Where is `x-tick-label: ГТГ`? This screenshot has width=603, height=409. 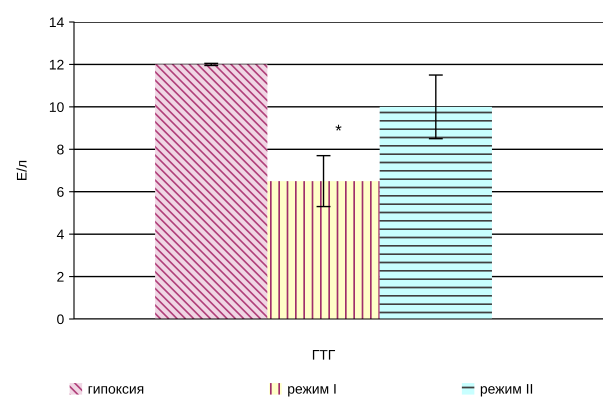 x-tick-label: ГТГ is located at coordinates (324, 355).